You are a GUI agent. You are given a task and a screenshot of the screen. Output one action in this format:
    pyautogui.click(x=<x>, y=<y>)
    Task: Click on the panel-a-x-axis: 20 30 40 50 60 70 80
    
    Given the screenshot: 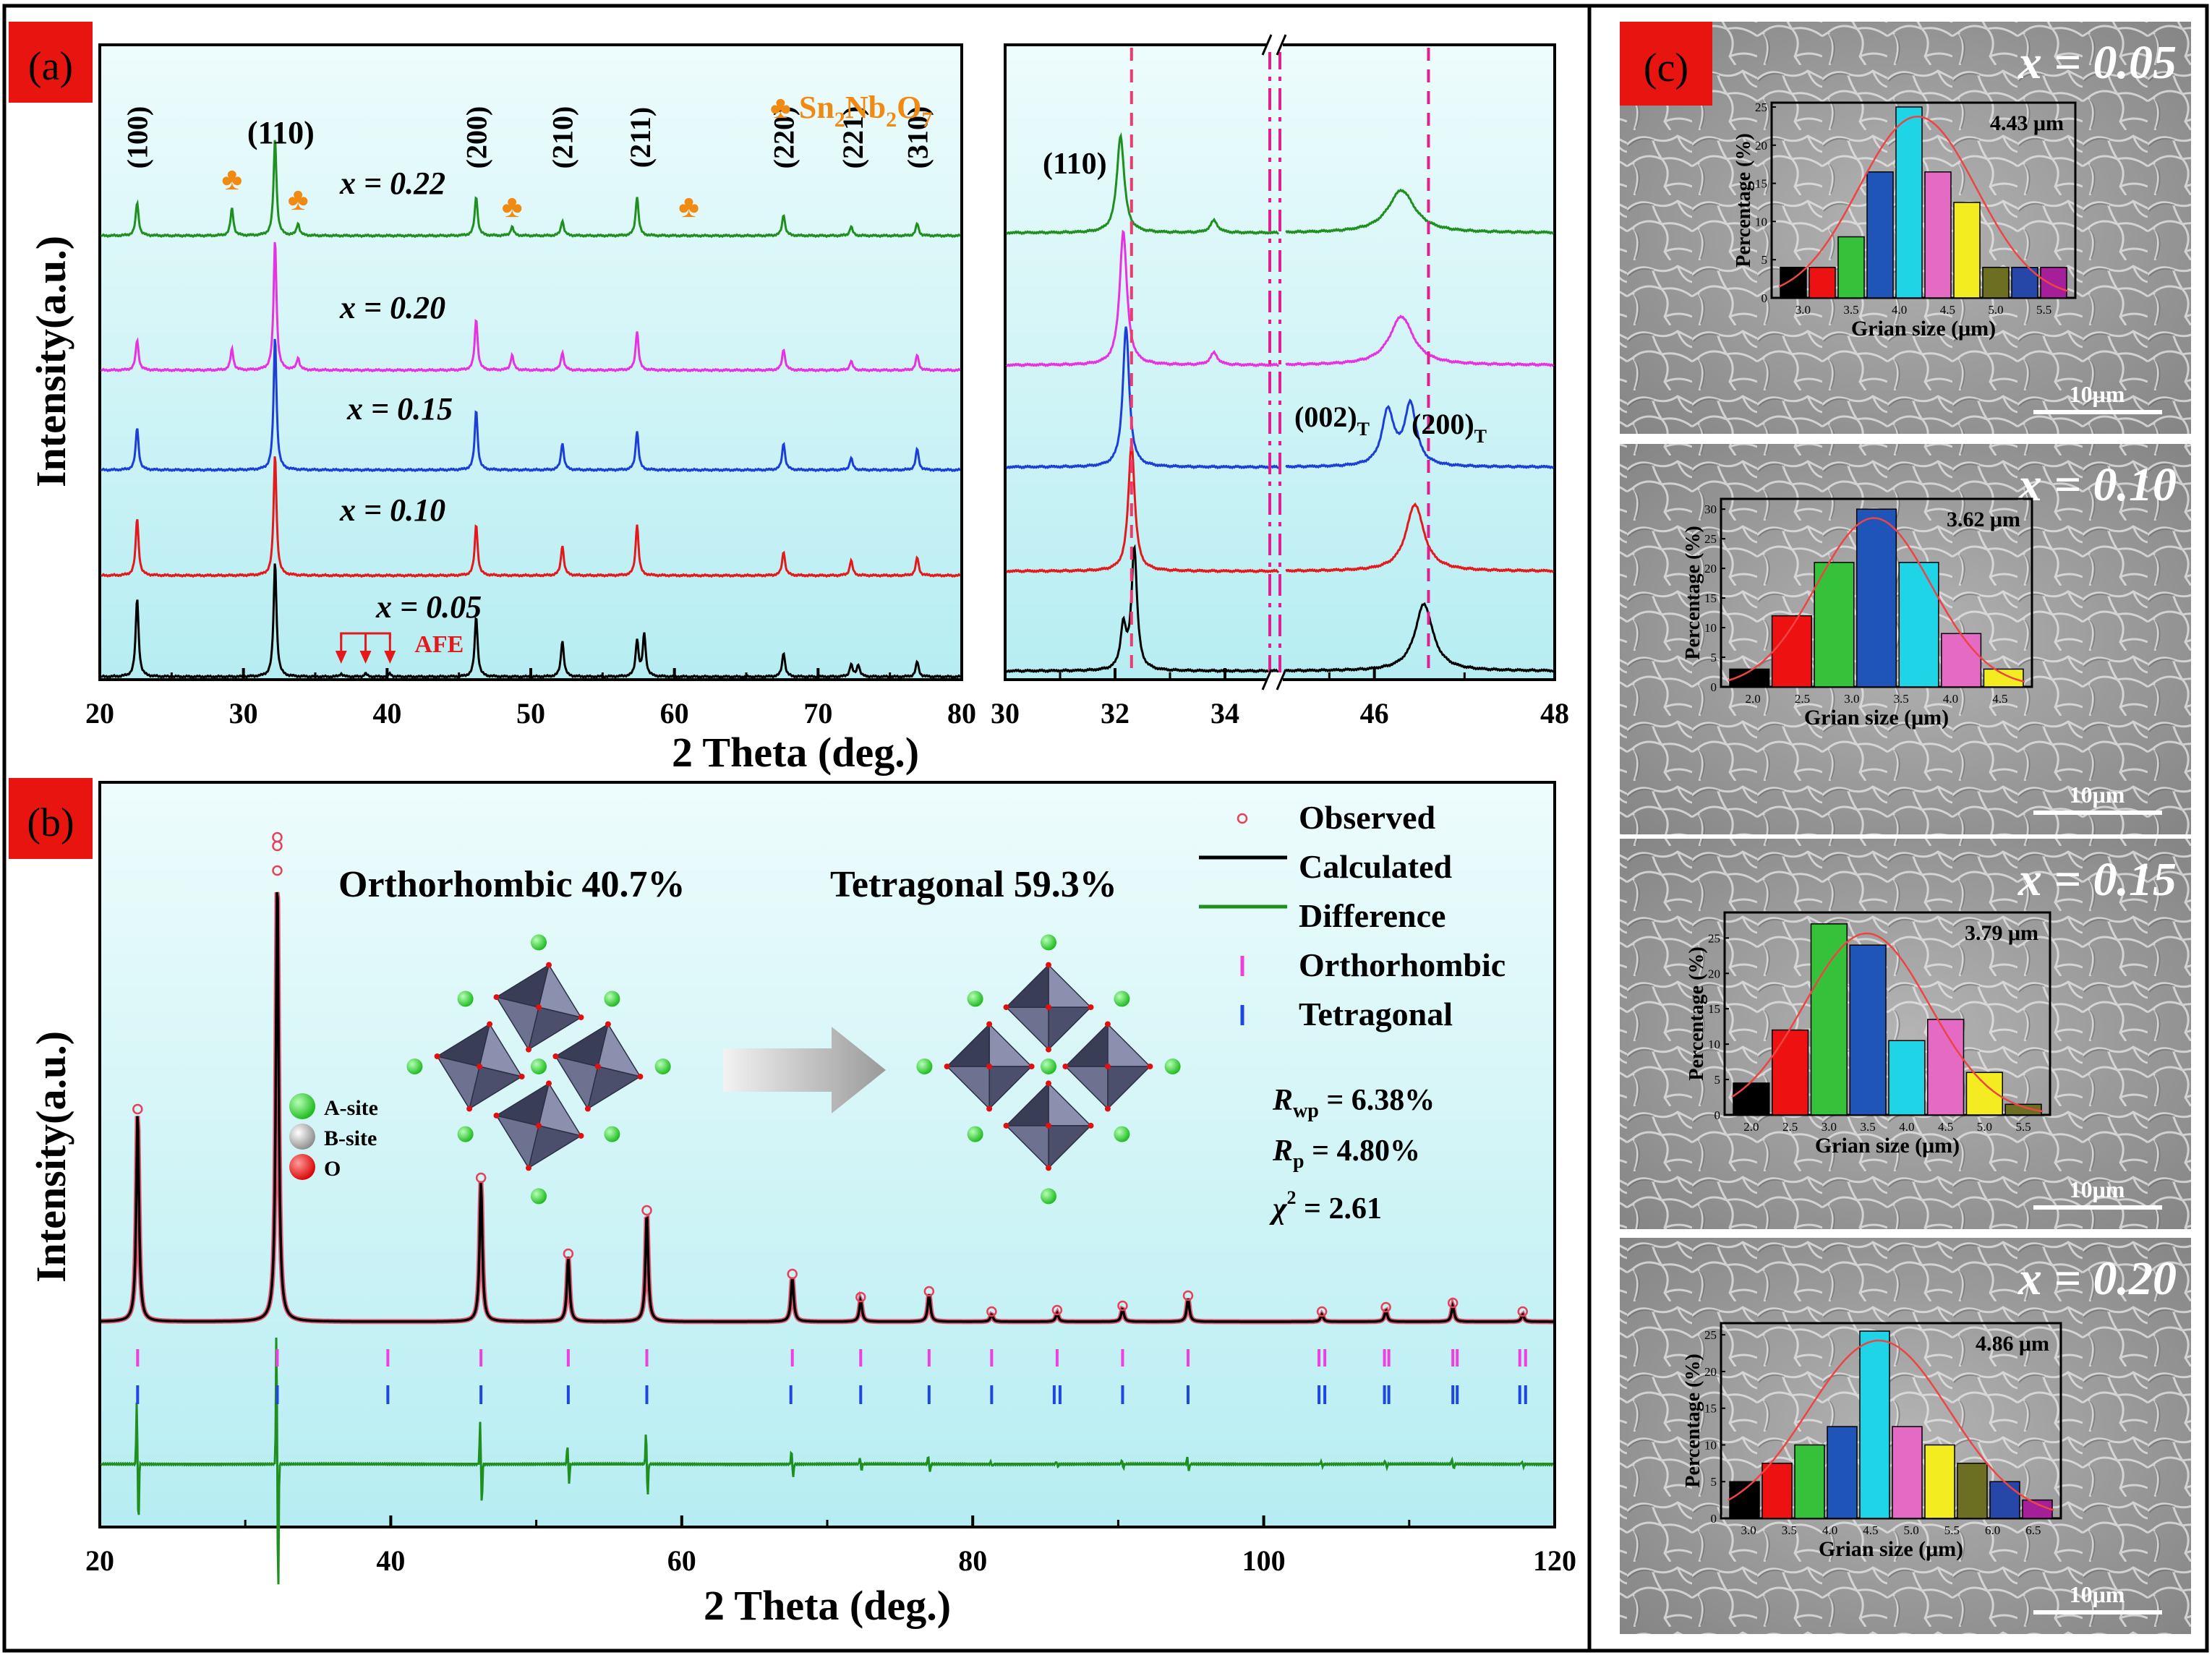 What is the action you would take?
    pyautogui.click(x=530, y=699)
    